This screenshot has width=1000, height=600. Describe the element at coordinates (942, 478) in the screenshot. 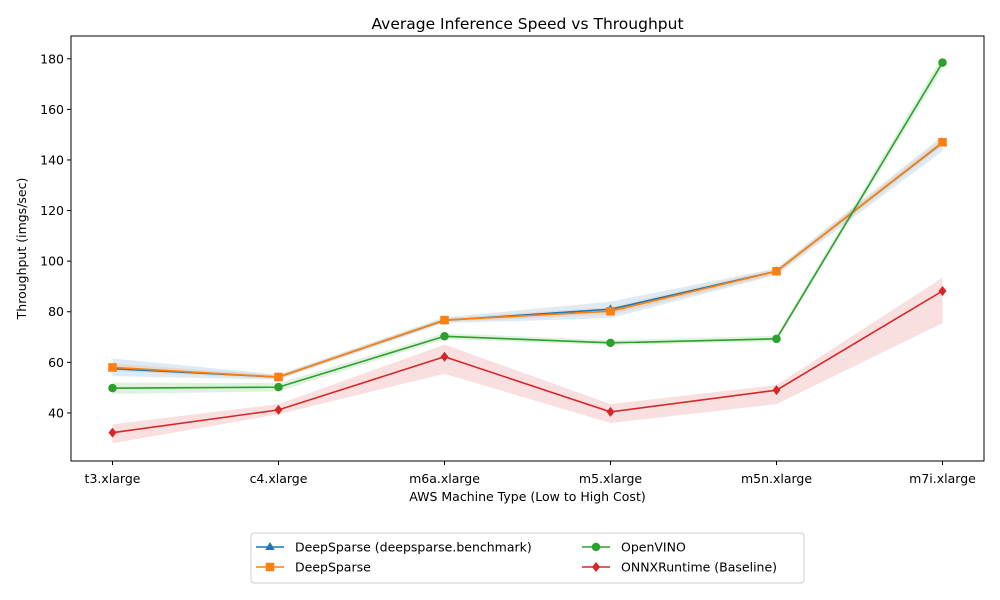

I see `x-tick-label: m7i.xlarge` at that location.